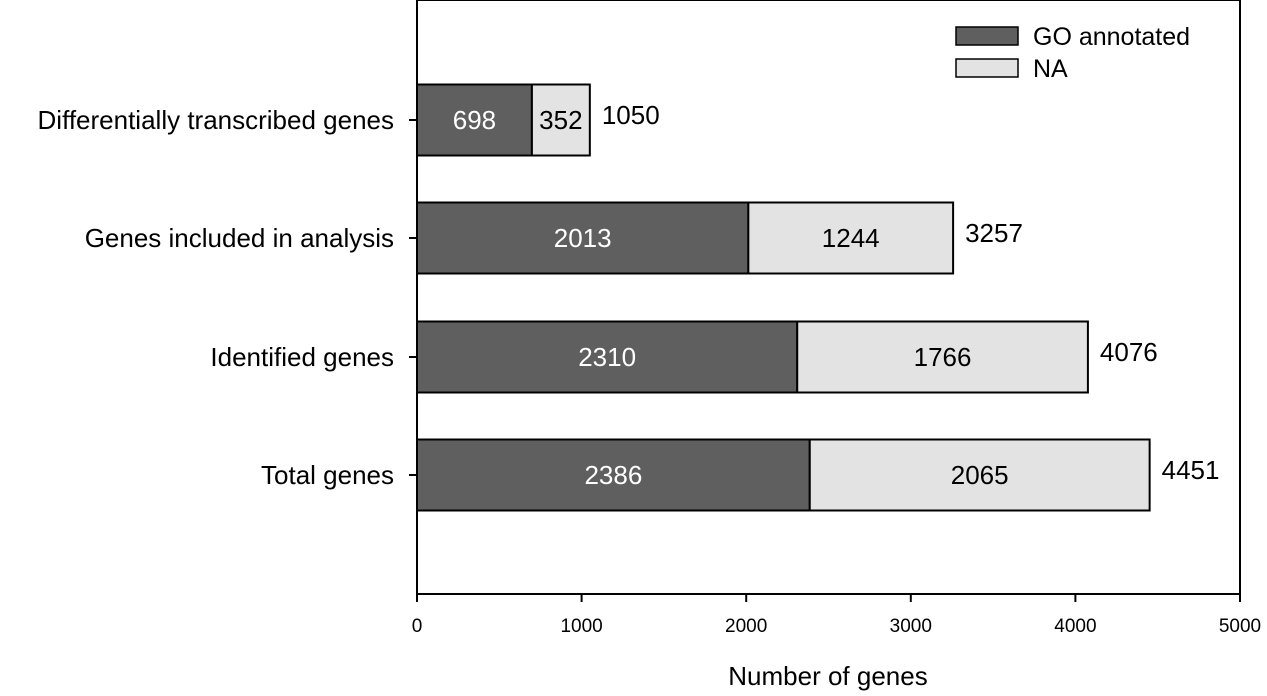 The image size is (1267, 696). Describe the element at coordinates (302, 357) in the screenshot. I see `category-label: Identified genes` at that location.